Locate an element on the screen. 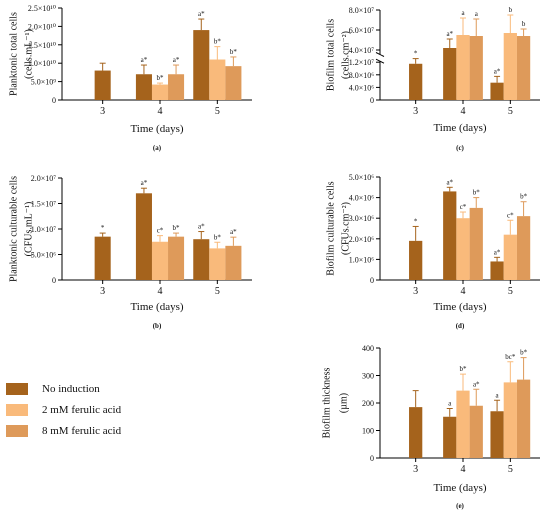 The image size is (550, 512). y-tick-label: 3.0×10⁶ is located at coordinates (362, 218).